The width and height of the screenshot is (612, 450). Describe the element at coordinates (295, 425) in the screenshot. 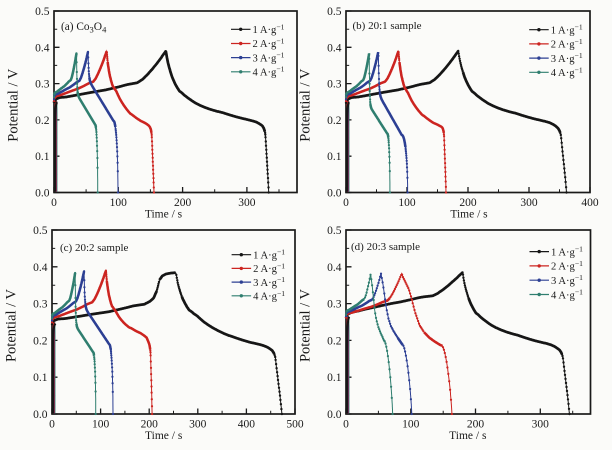

I see `svg-text: 500` at that location.